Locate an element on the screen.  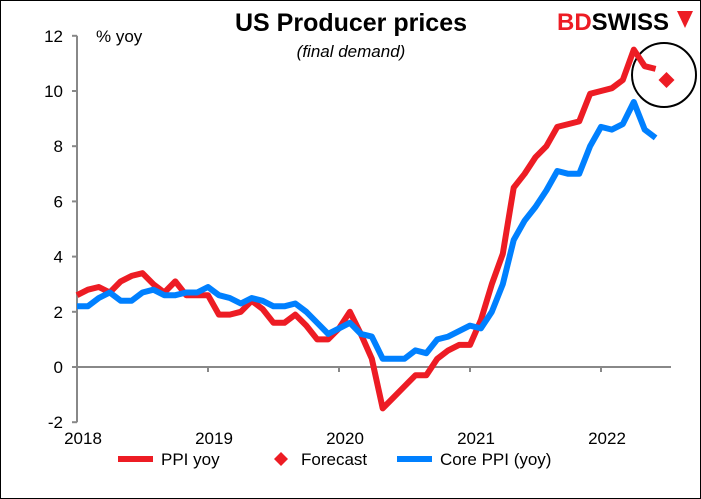
y-tick-label: -2 is located at coordinates (55, 422).